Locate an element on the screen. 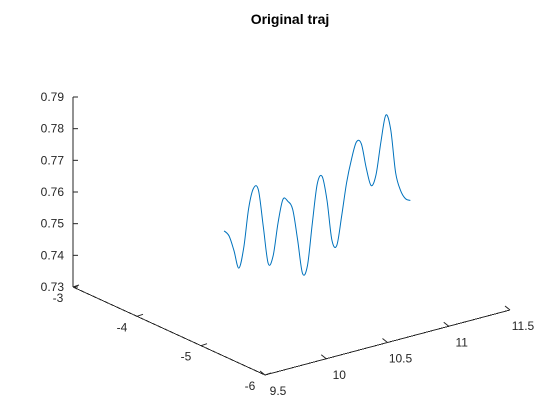 The height and width of the screenshot is (420, 560). y-tick-label: -5 is located at coordinates (186, 357).